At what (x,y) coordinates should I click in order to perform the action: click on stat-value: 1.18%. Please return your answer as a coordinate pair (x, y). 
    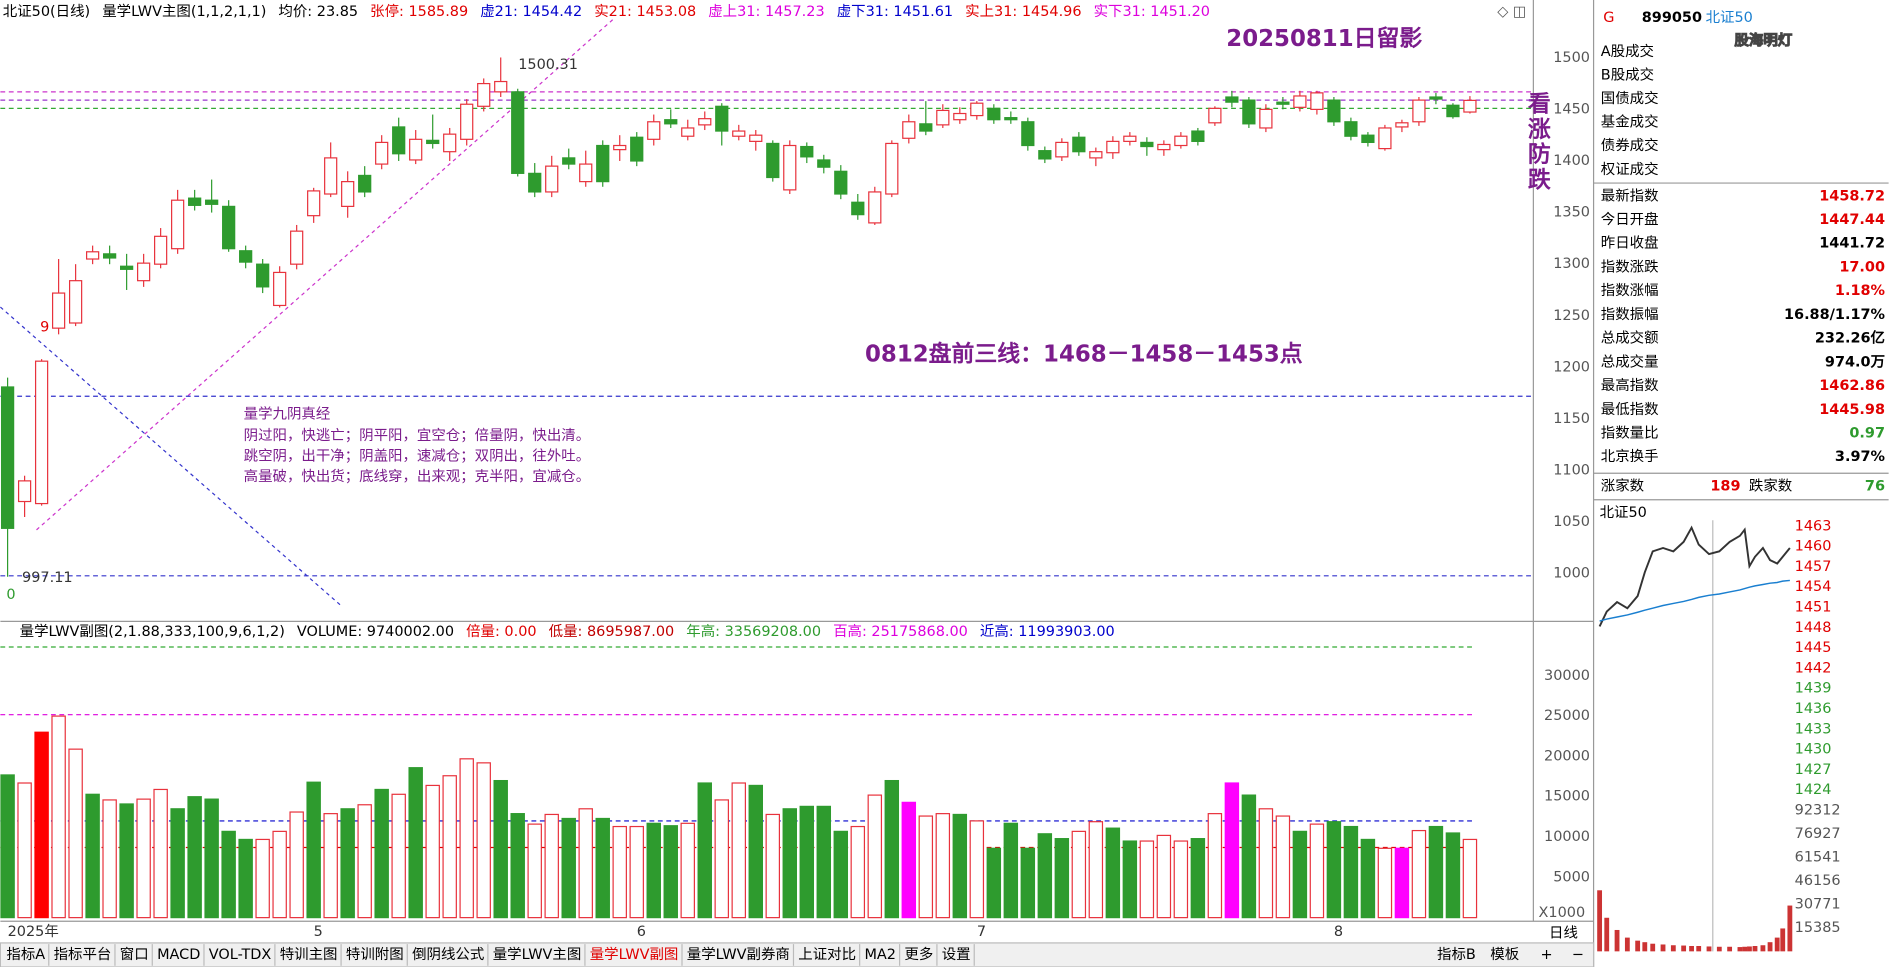
    Looking at the image, I should click on (1860, 291).